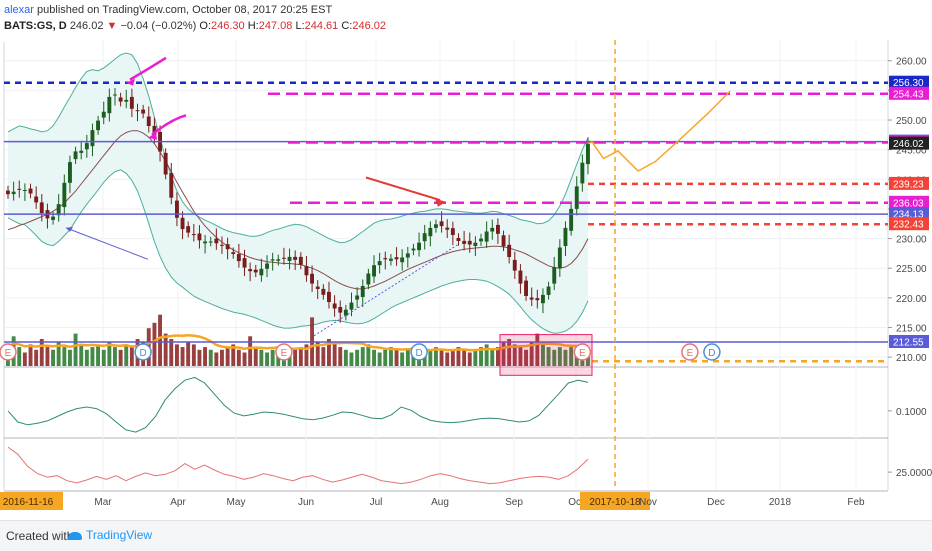 The width and height of the screenshot is (932, 551). What do you see at coordinates (300, 26) in the screenshot?
I see `low-label: L:` at bounding box center [300, 26].